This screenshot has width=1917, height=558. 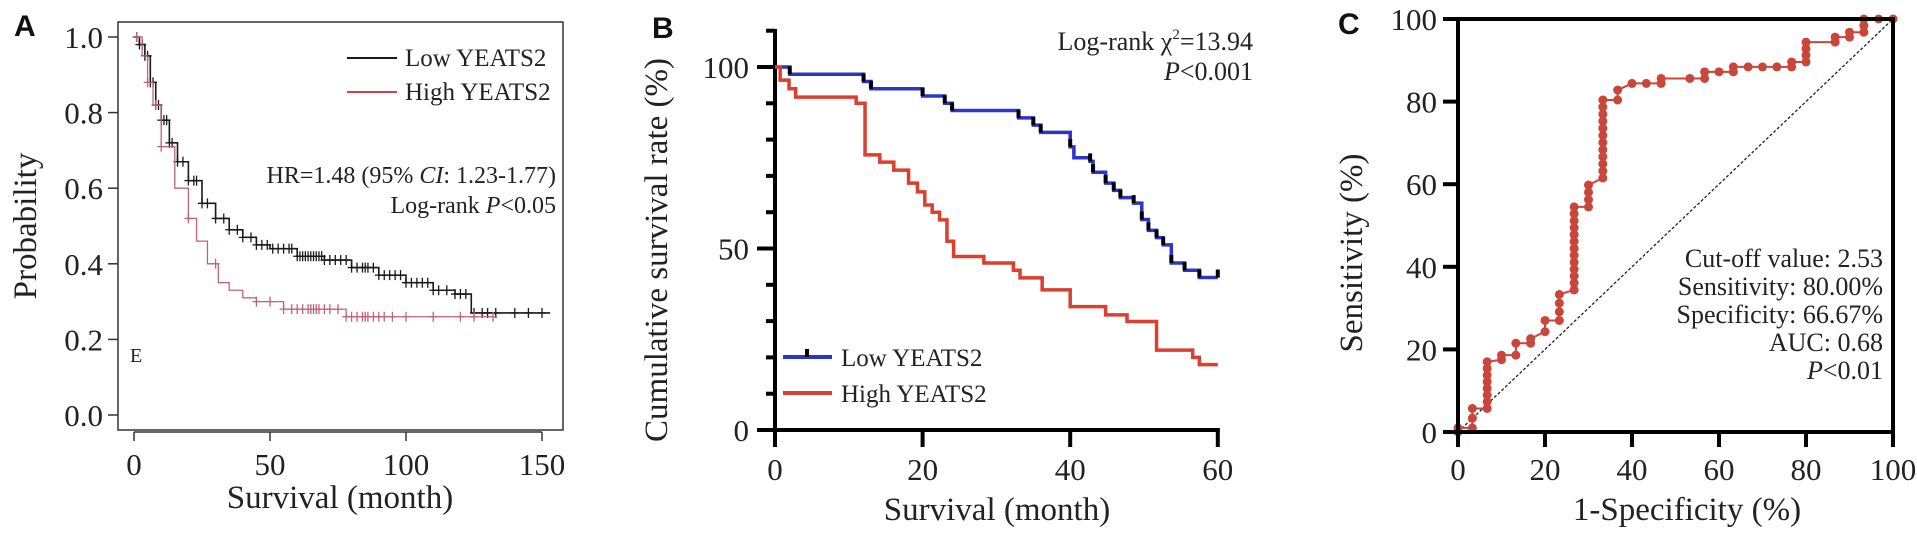 What do you see at coordinates (997, 216) in the screenshot?
I see `plot-area-b` at bounding box center [997, 216].